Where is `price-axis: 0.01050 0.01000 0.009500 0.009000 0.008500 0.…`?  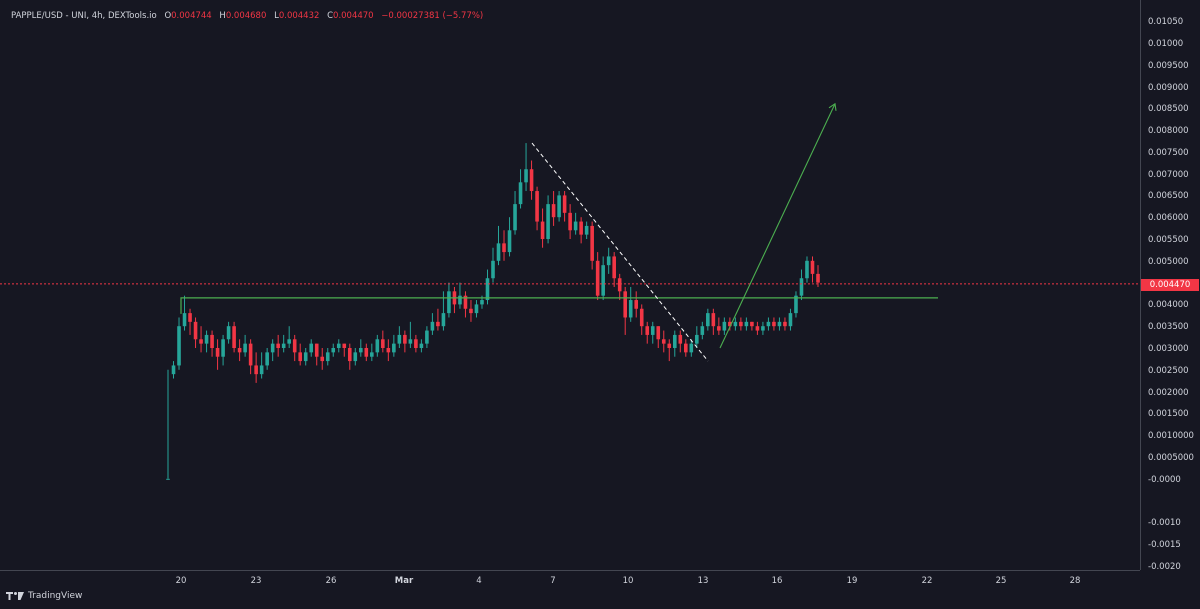 price-axis: 0.01050 0.01000 0.009500 0.009000 0.008500 0.… is located at coordinates (1170, 286).